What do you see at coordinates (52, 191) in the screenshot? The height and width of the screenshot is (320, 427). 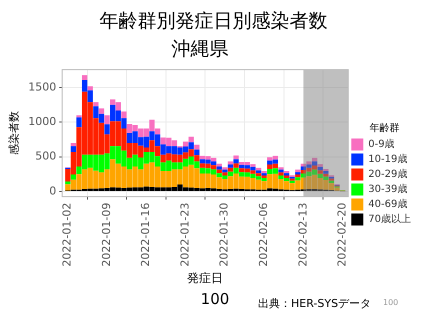 I see `y-tick-label: 0` at bounding box center [52, 191].